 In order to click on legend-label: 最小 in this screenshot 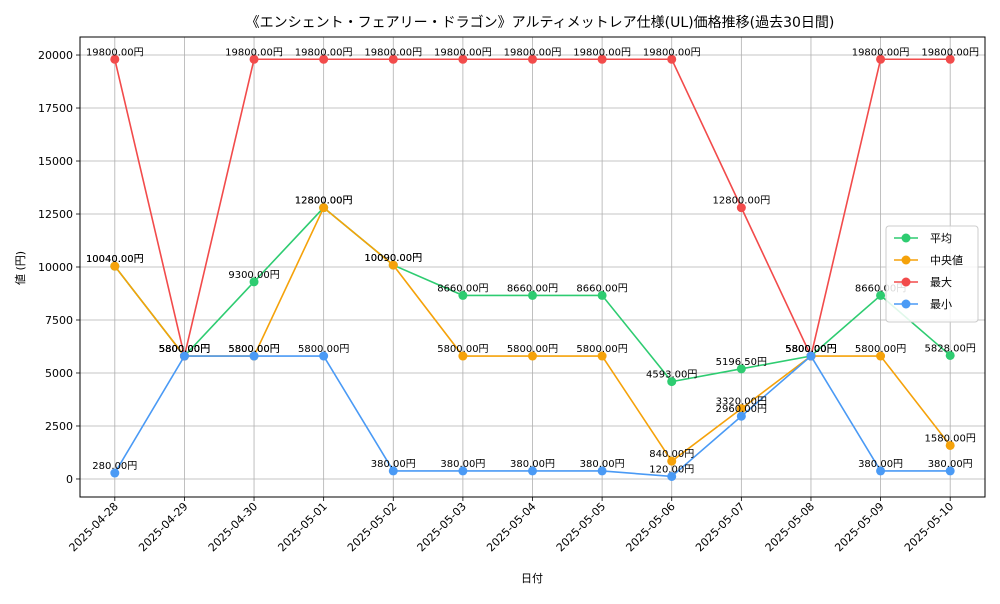, I will do `click(941, 304)`.